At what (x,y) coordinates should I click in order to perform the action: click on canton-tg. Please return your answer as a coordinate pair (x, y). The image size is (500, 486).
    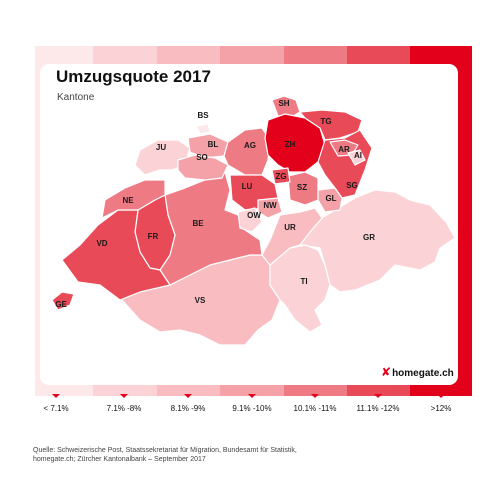
    Looking at the image, I should click on (331, 125).